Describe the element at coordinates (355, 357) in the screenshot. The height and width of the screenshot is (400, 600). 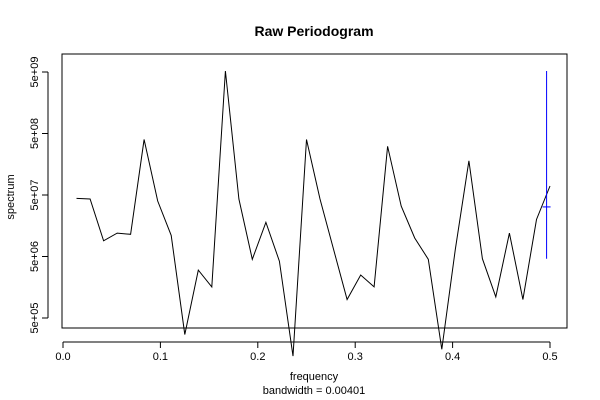
I see `x-tick-label: 0.3` at that location.